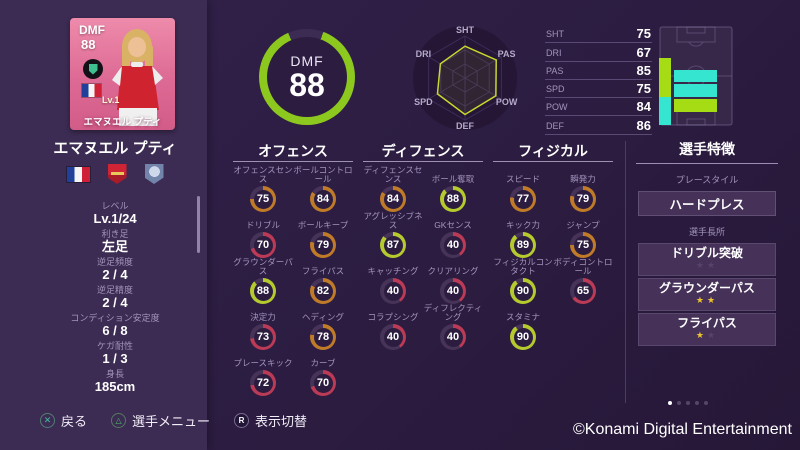 The width and height of the screenshot is (800, 450). Describe the element at coordinates (91, 90) in the screenshot. I see `card-flag-france-icon` at that location.